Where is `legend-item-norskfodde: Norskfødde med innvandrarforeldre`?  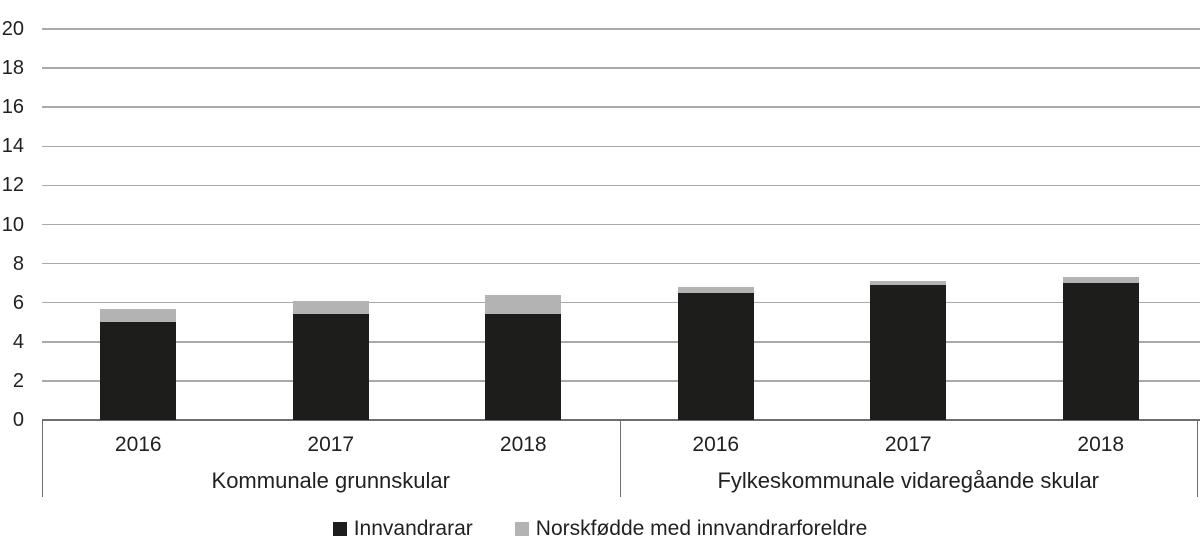 legend-item-norskfodde: Norskfødde med innvandrarforeldre is located at coordinates (691, 529).